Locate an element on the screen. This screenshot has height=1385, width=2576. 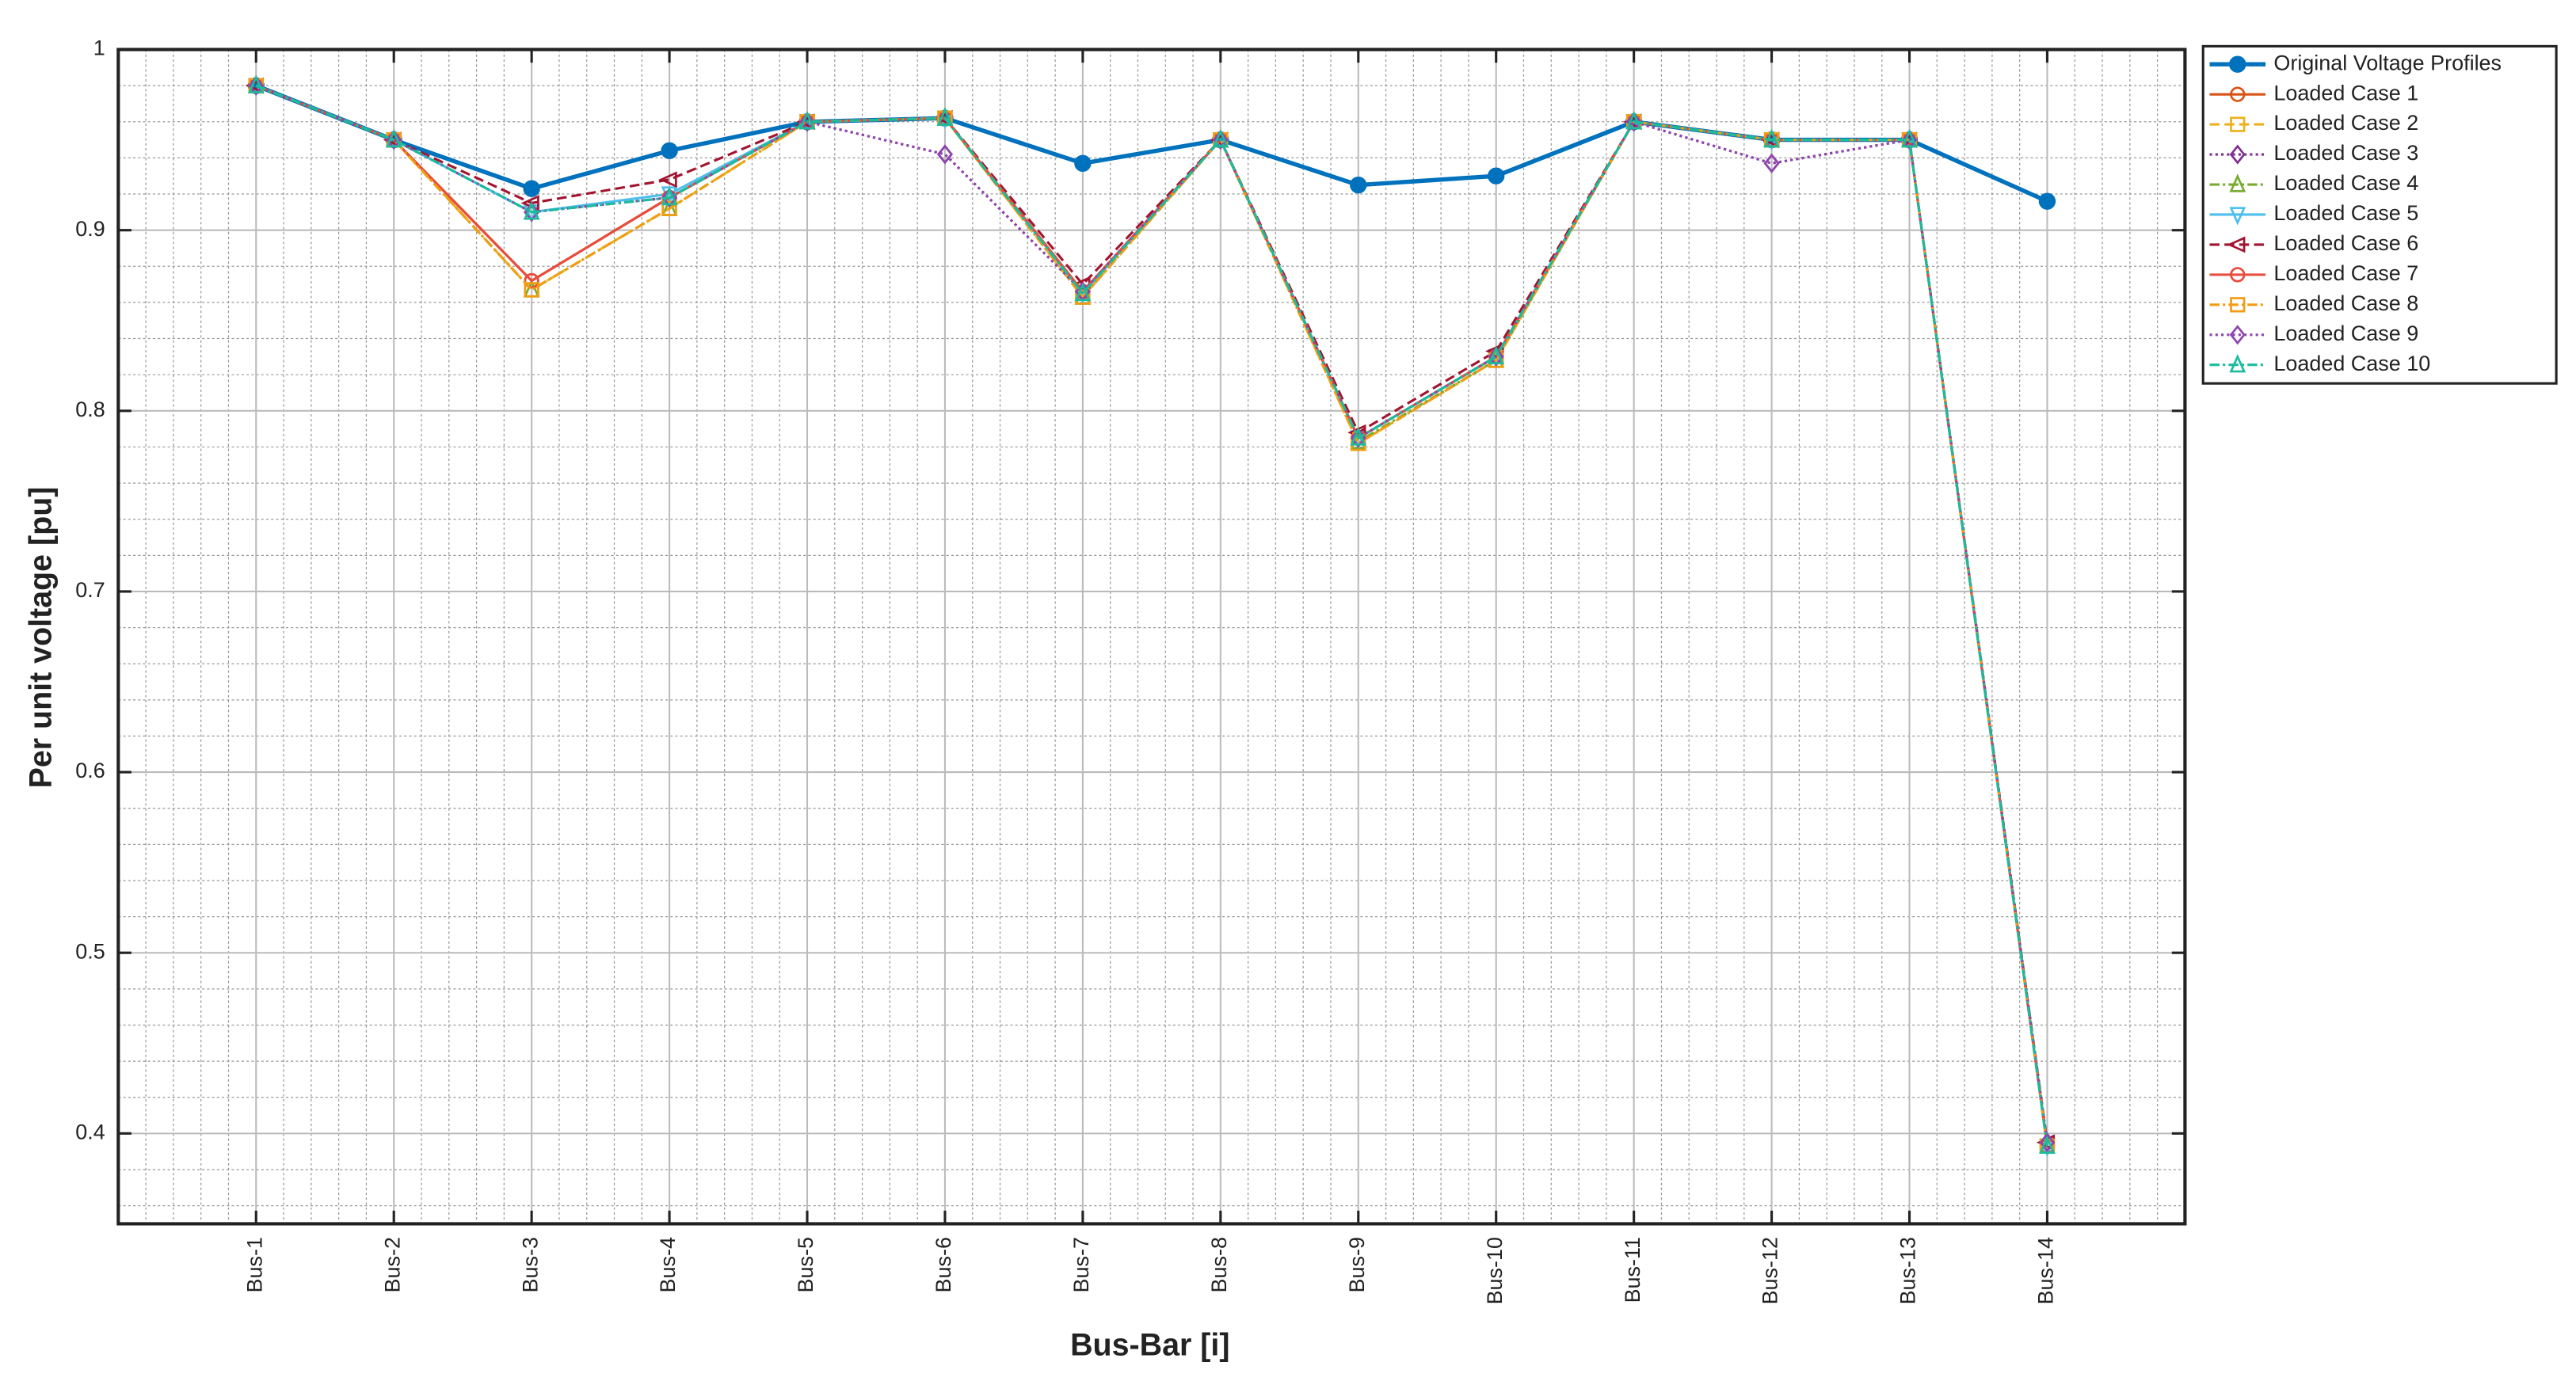
legend-label: Loaded Case 2 is located at coordinates (2345, 123).